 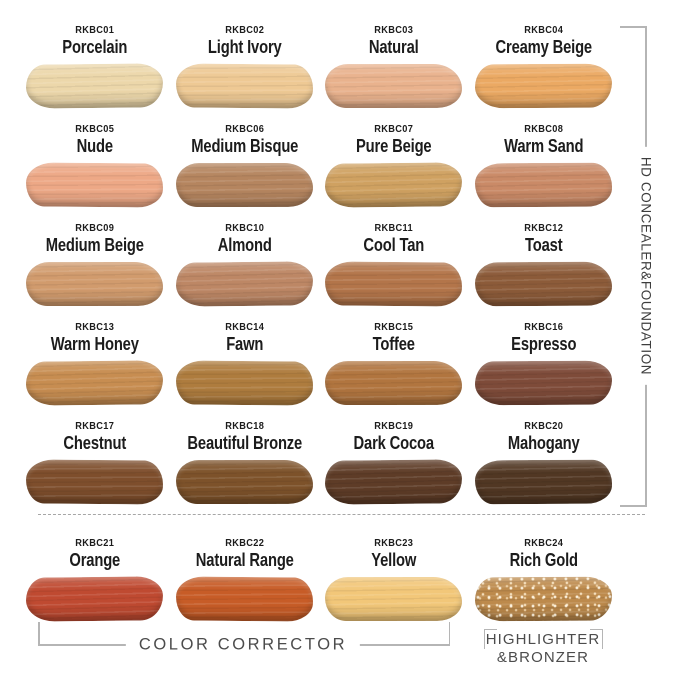 What do you see at coordinates (394, 61) in the screenshot?
I see `shade-cell-rkbc03: RKBC03 Natural` at bounding box center [394, 61].